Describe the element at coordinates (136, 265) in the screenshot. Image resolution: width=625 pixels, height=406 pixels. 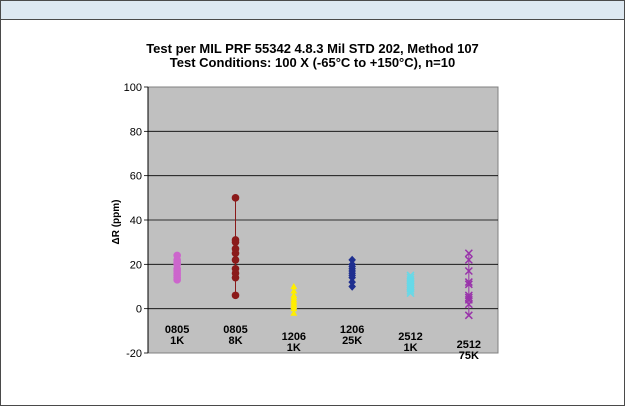
I see `y-tick-label: 20` at that location.